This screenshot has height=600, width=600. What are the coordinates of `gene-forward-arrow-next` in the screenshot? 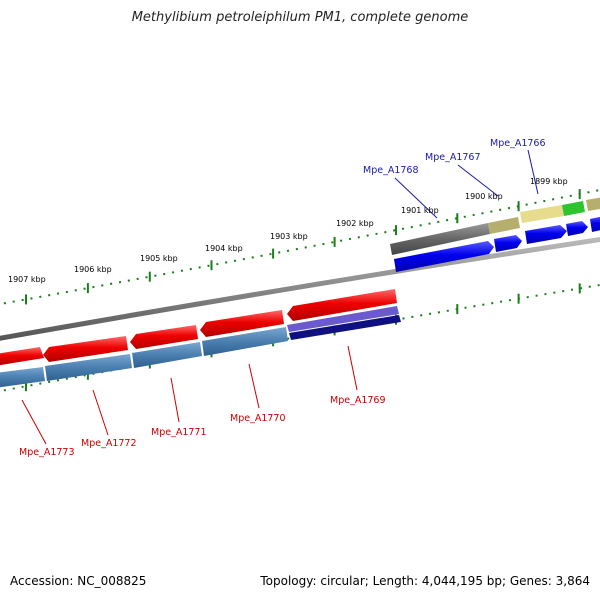 It's located at (595, 224).